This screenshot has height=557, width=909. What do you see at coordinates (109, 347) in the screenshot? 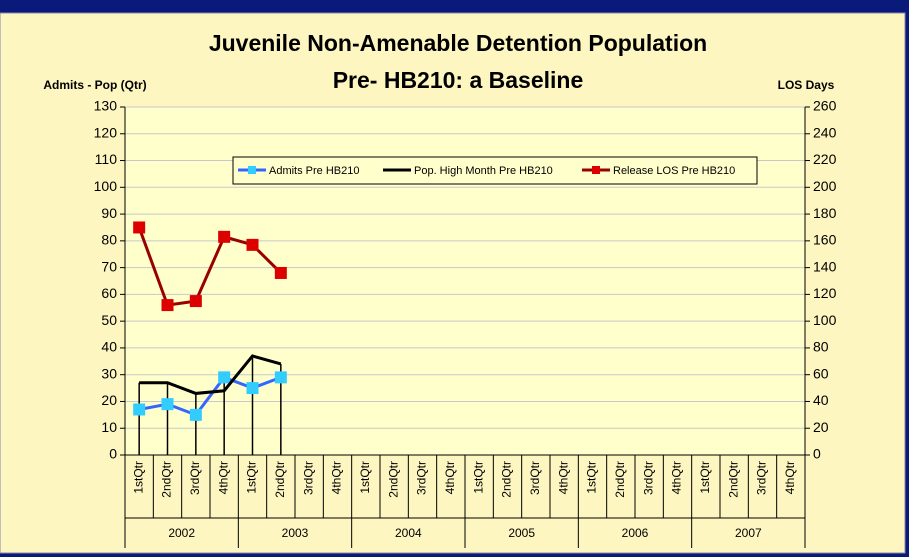
I see `y-tick-label: 40` at bounding box center [109, 347].